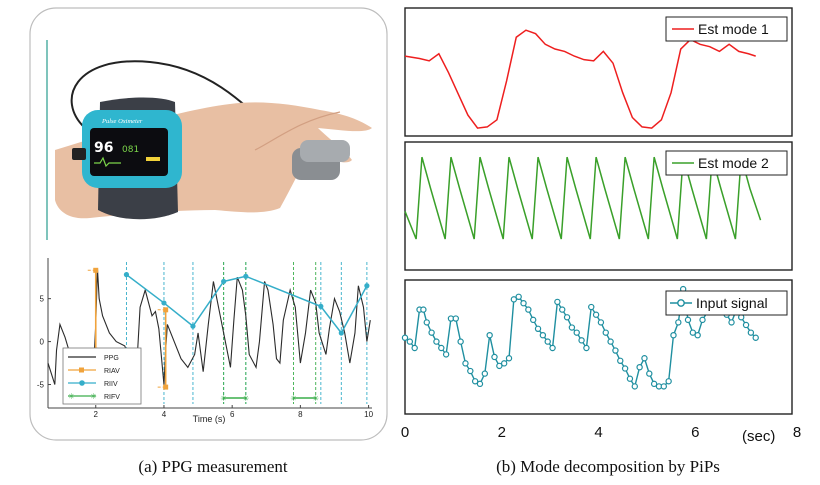 The width and height of the screenshot is (820, 485). I want to click on ppg-ytick-label: -5, so click(41, 385).